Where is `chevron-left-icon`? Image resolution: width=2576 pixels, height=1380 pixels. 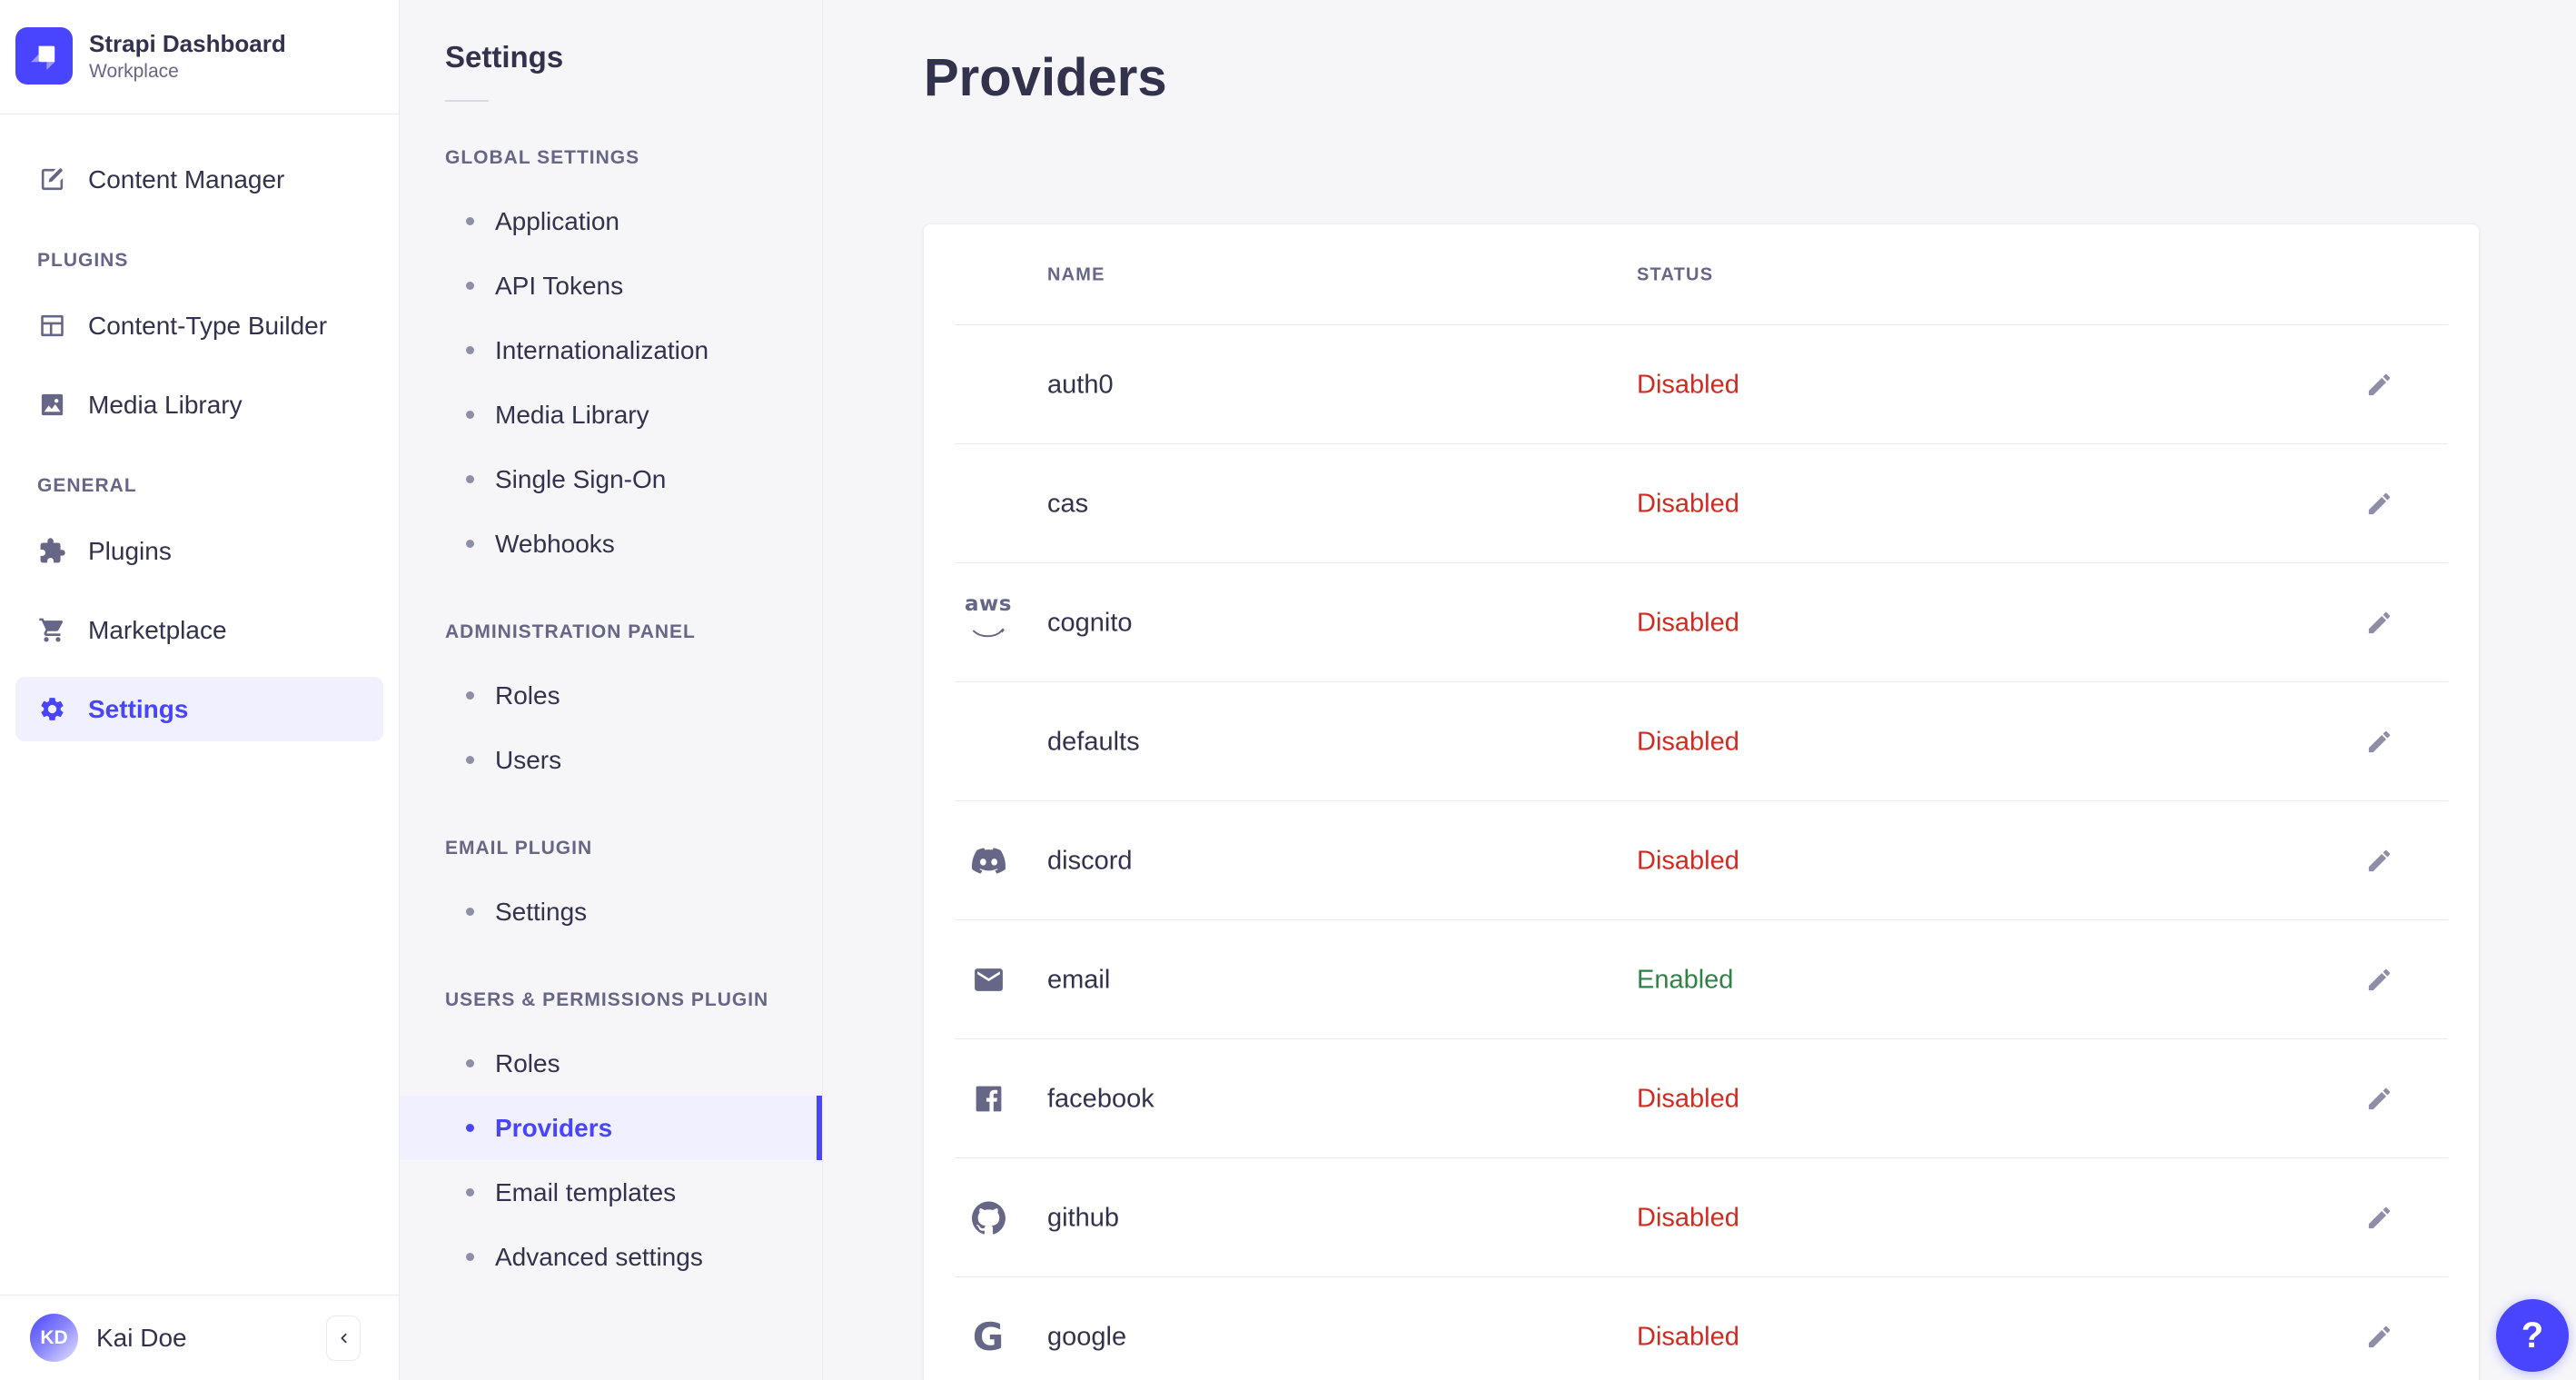
chevron-left-icon is located at coordinates (344, 1338).